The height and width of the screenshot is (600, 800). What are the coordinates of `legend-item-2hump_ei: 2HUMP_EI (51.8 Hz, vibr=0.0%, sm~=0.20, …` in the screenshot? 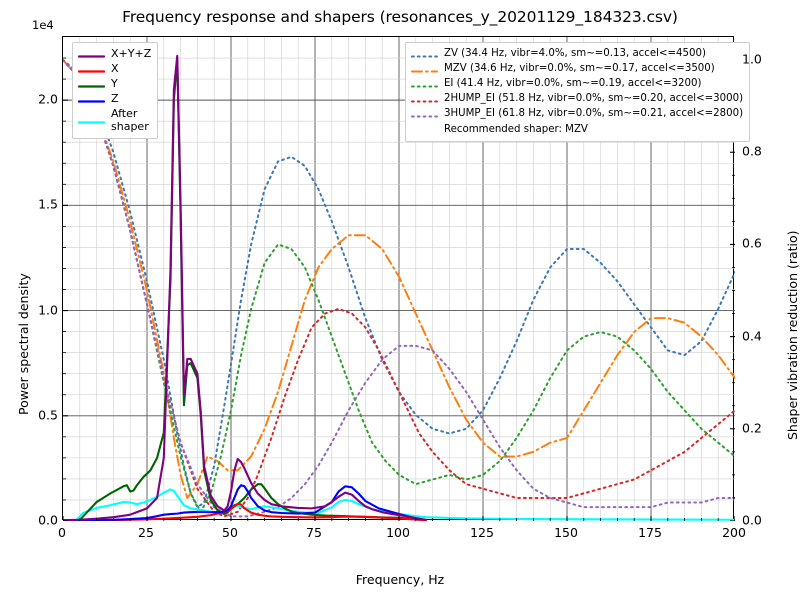 It's located at (577, 99).